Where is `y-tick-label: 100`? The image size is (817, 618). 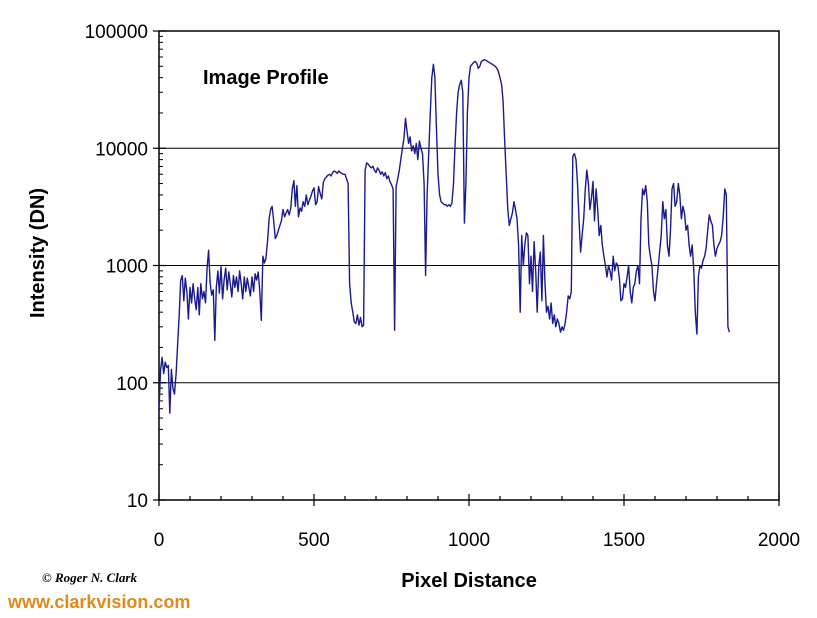 y-tick-label: 100 is located at coordinates (132, 384).